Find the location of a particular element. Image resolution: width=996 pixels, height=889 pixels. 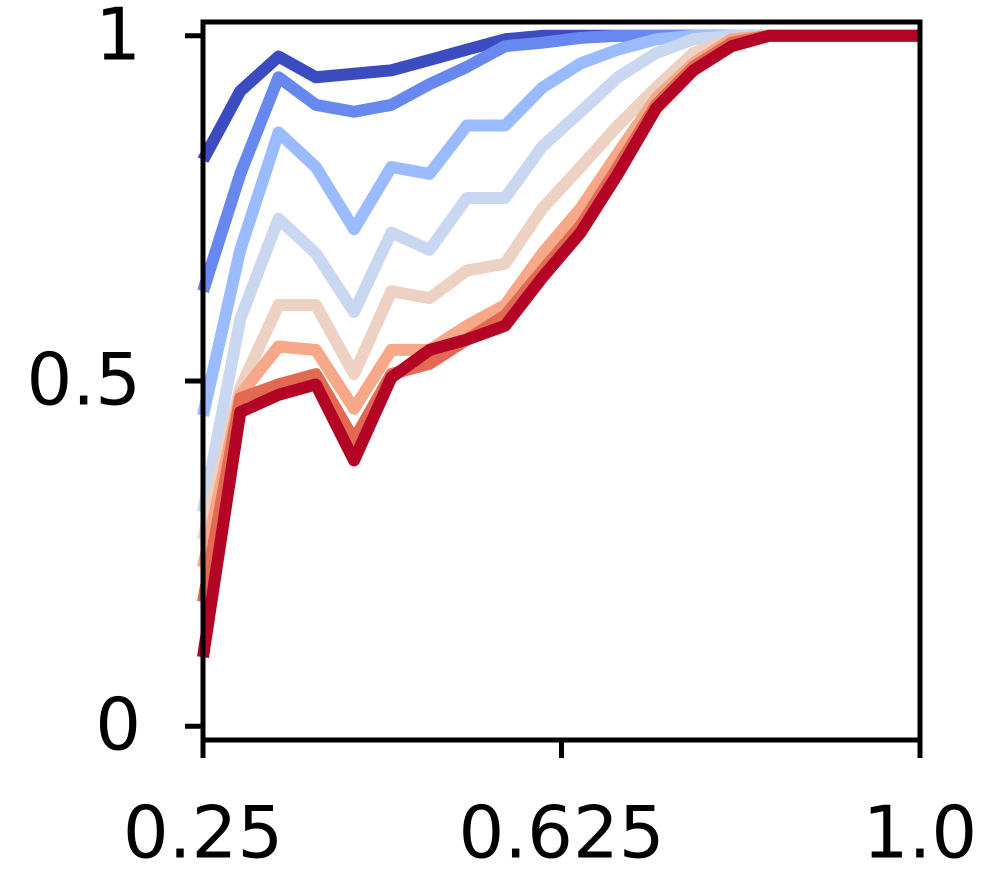

x-tick-label: 0.25 is located at coordinates (203, 833).